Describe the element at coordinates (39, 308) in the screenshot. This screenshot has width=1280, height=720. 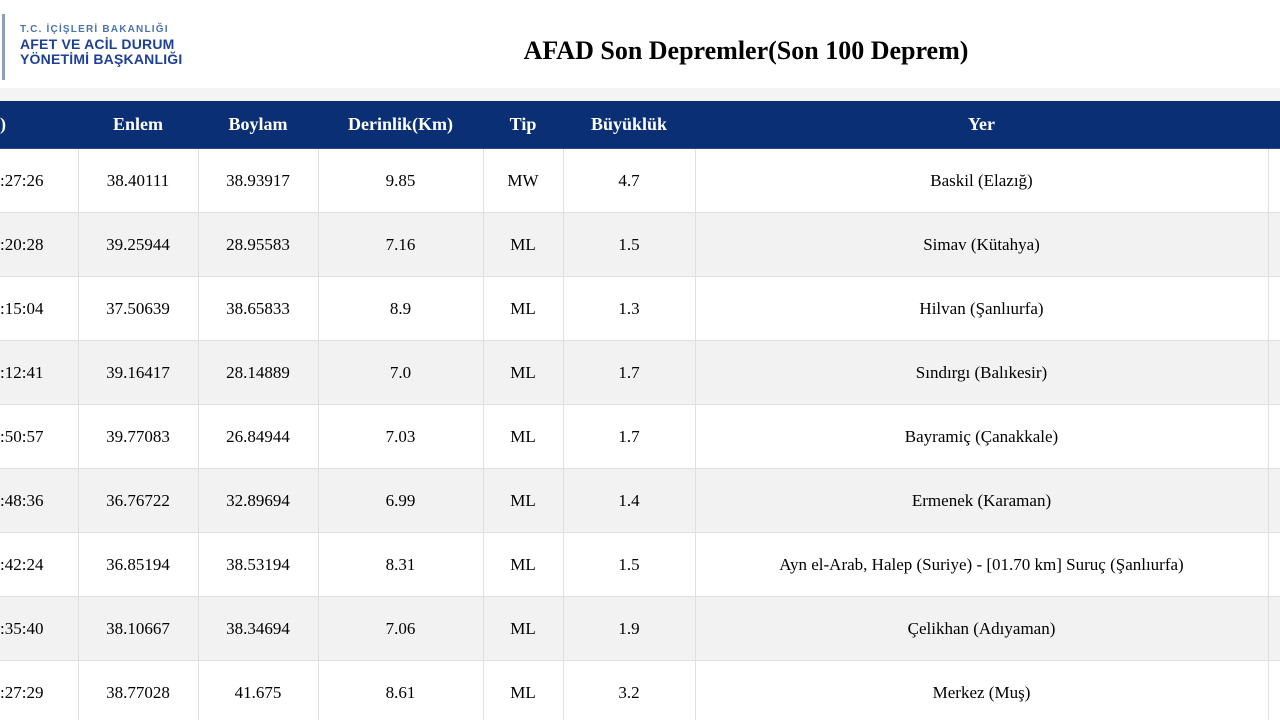
I see `cell-time-fragment: :15:04` at that location.